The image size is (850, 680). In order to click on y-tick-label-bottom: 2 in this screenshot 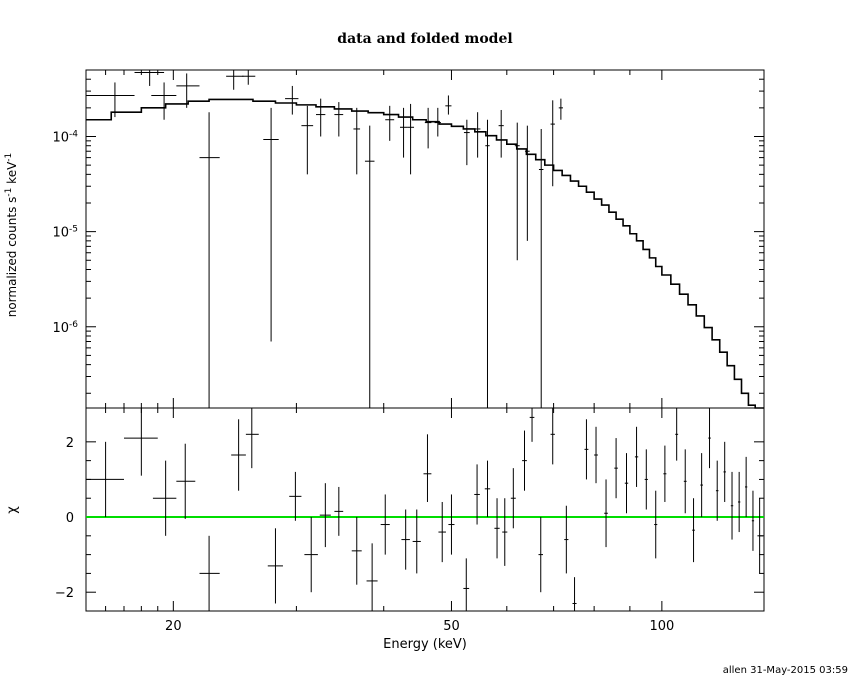, I will do `click(70, 443)`.